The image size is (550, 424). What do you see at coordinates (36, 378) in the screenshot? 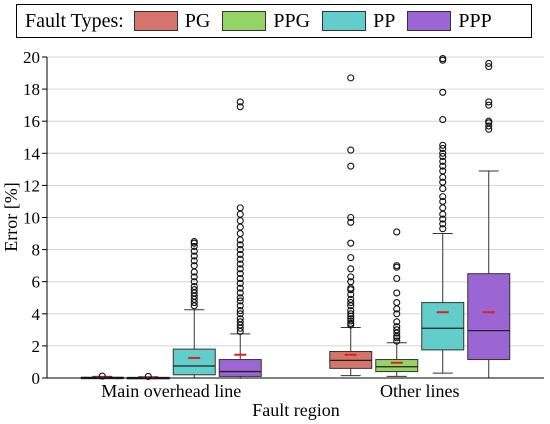
I see `y-tick-label: 0` at bounding box center [36, 378].